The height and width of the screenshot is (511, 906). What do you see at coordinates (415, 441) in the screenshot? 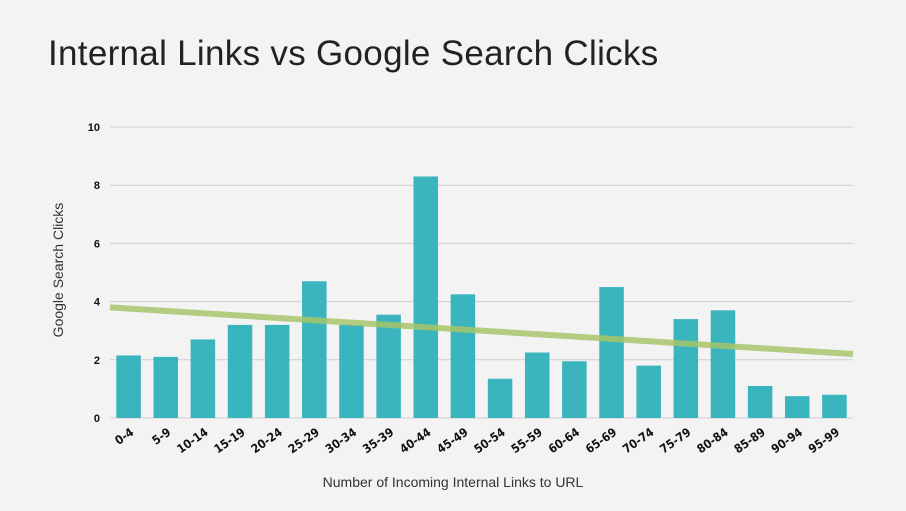
I see `x-tick-label: 40-44` at bounding box center [415, 441].